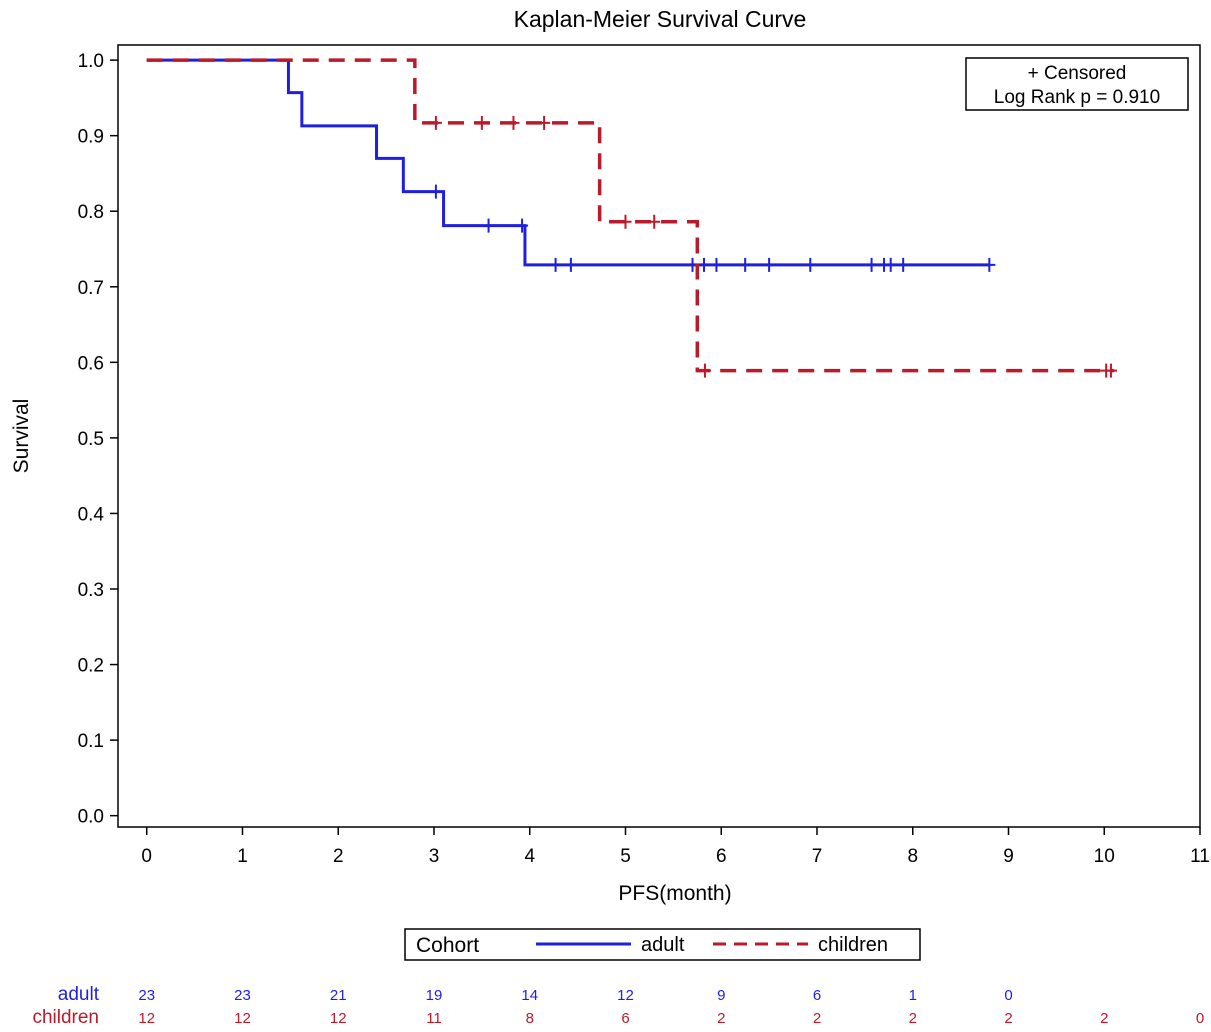 This screenshot has width=1211, height=1032. What do you see at coordinates (91, 363) in the screenshot?
I see `y-tick-label-6: 0.6` at bounding box center [91, 363].